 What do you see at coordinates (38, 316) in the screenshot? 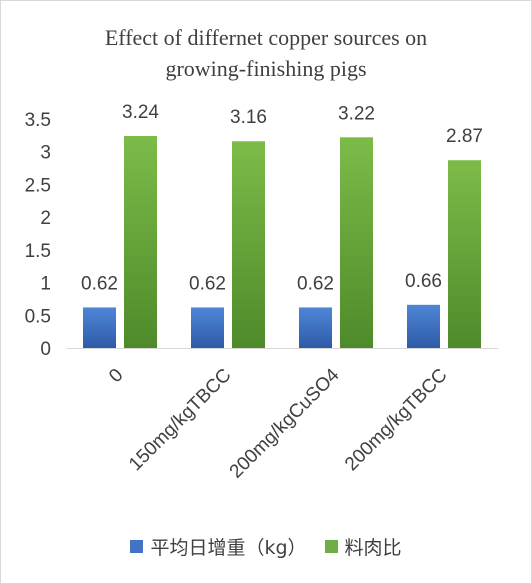
I see `y-tick-label: 0.5` at bounding box center [38, 316].